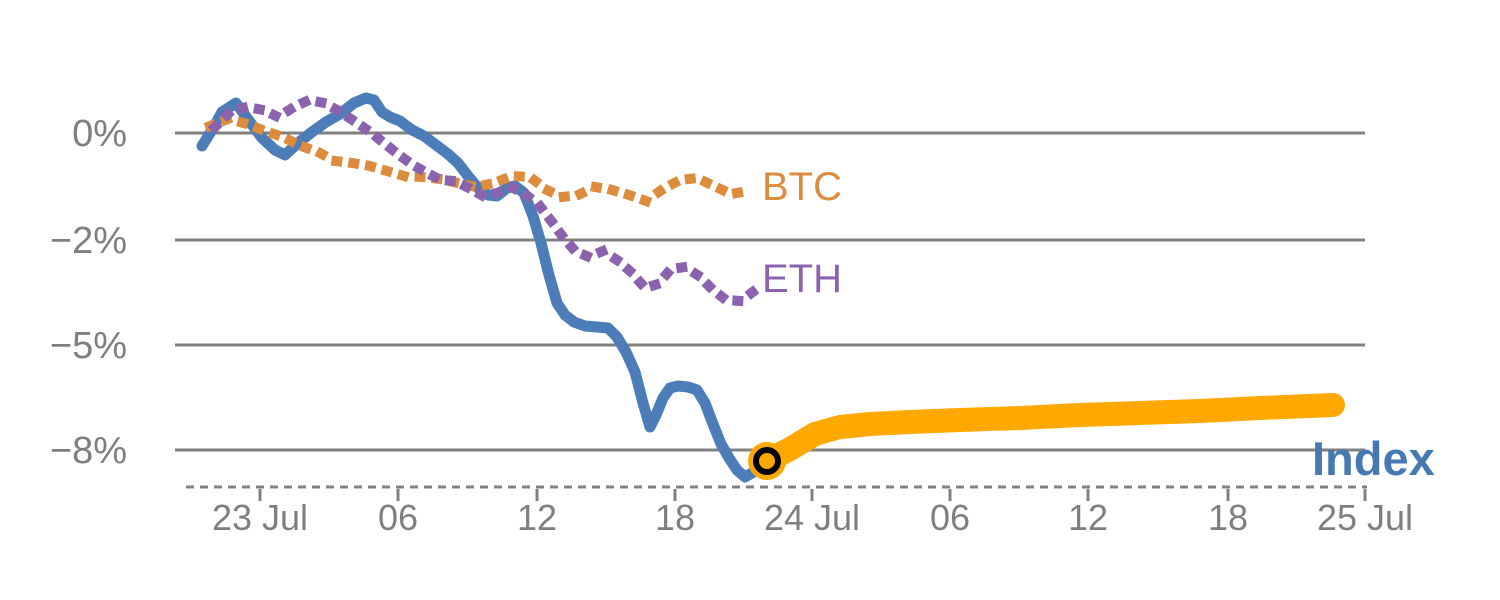  I want to click on x-tick-label: 24 Jul, so click(812, 517).